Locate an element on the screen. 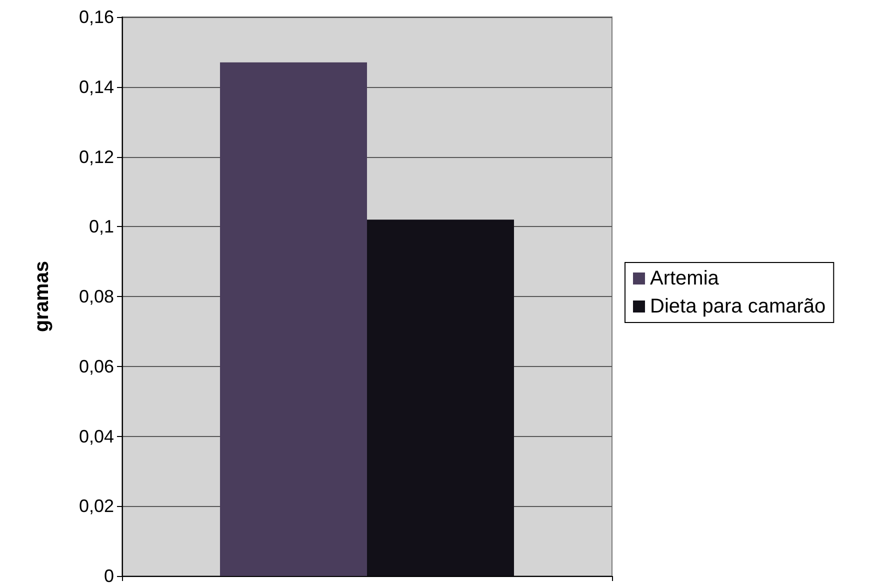 The image size is (890, 585). y-tick-label: 0,1 is located at coordinates (101, 226).